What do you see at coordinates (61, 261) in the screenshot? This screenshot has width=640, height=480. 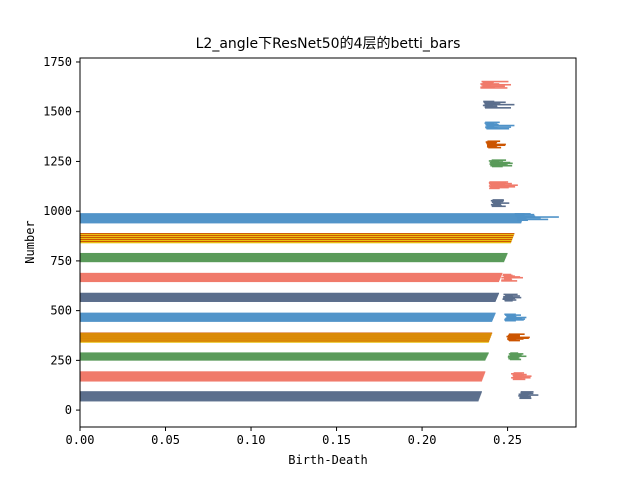 I see `y-tick-label: 750` at bounding box center [61, 261].